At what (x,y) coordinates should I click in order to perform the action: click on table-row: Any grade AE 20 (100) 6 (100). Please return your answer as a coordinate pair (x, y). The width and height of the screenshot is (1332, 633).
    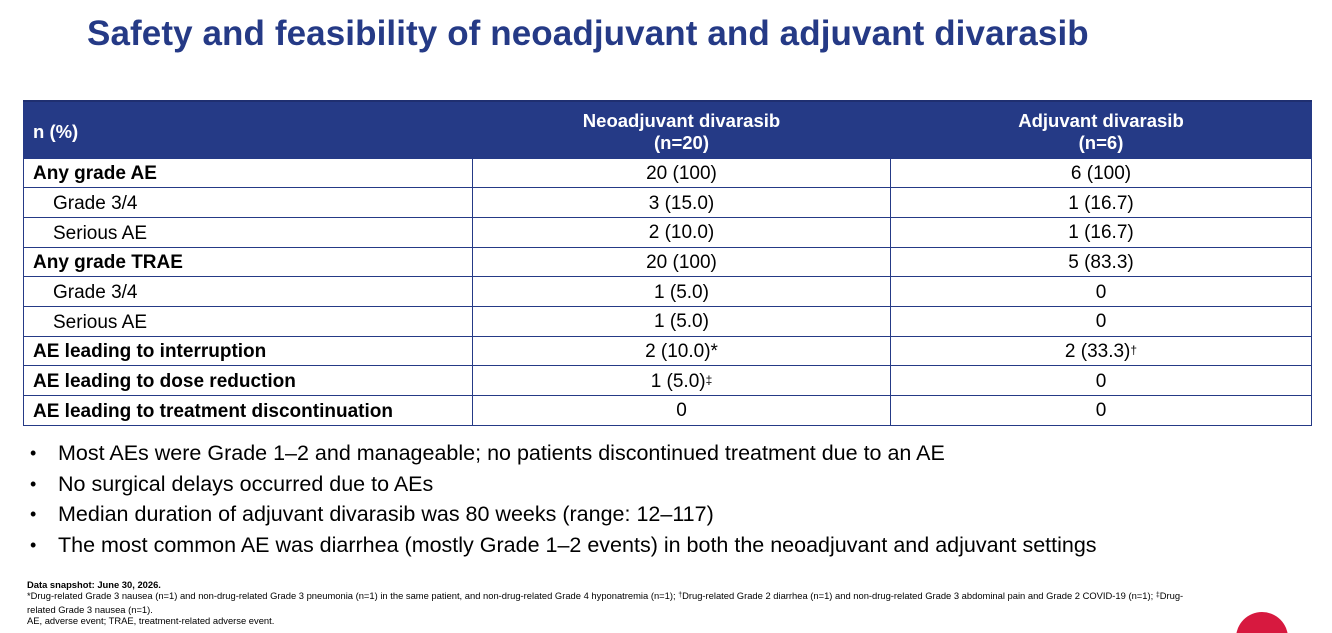
    Looking at the image, I should click on (667, 173).